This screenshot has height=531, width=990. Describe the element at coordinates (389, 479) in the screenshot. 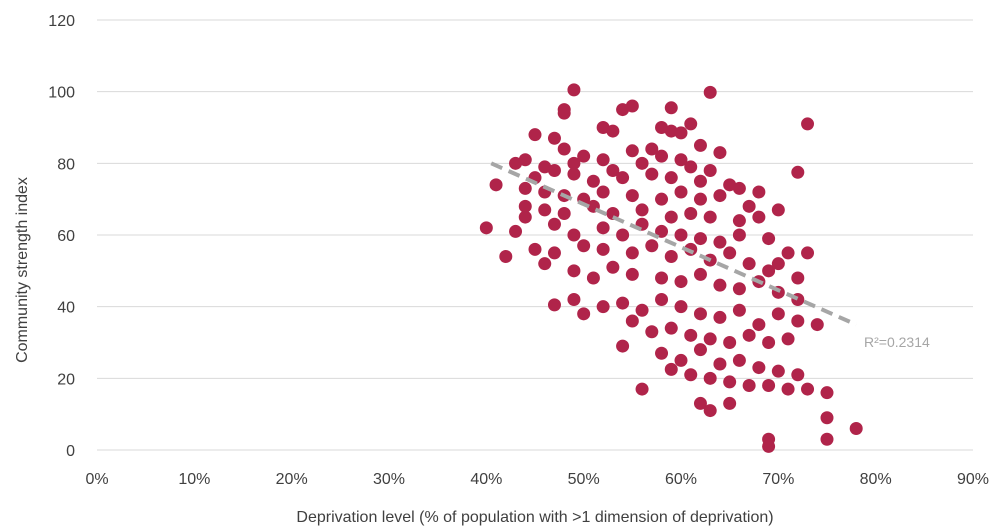

I see `x-tick-label: 30%` at that location.